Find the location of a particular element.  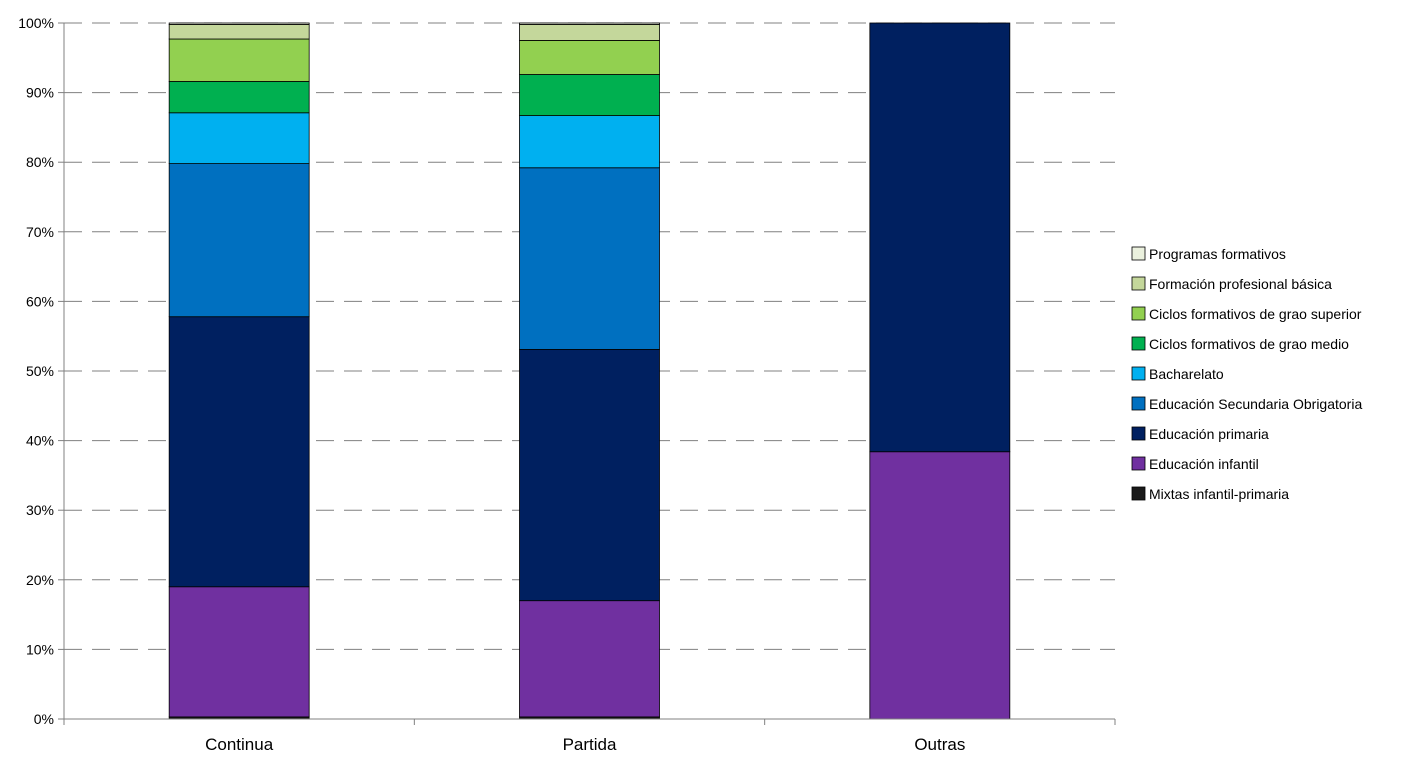

y-tick-label: 50% is located at coordinates (40, 371).